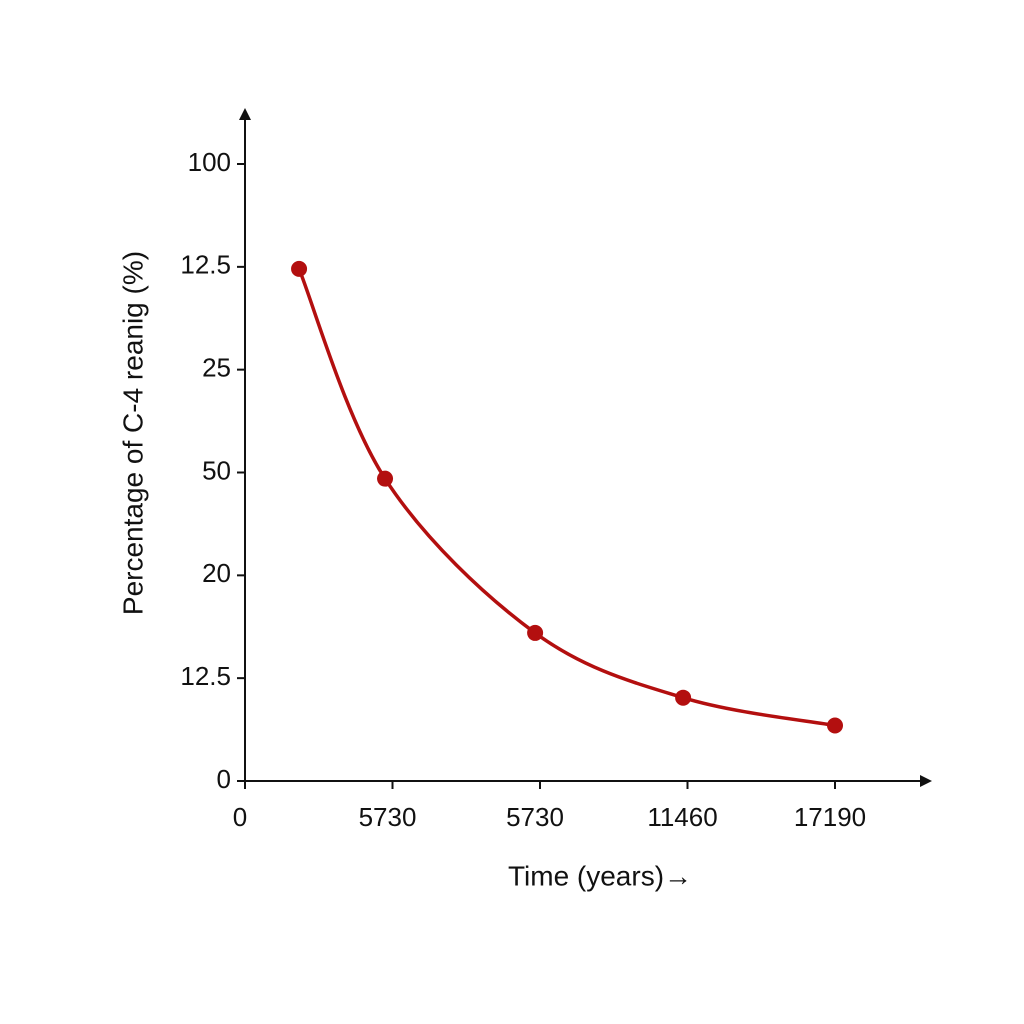 The height and width of the screenshot is (1024, 1024). I want to click on x-tick-label: 17190, so click(830, 817).